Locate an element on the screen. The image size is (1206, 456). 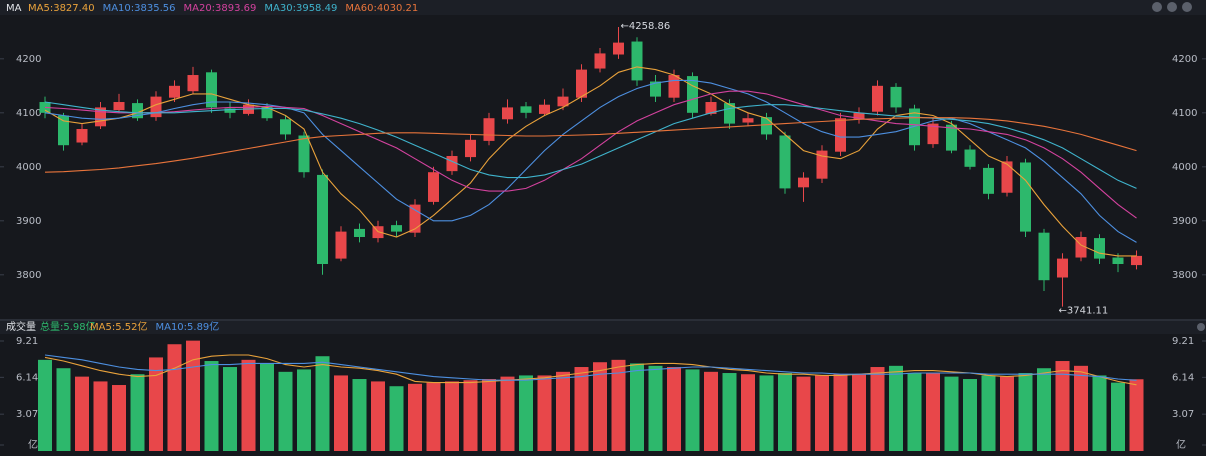
window-controls is located at coordinates (1178, 166).